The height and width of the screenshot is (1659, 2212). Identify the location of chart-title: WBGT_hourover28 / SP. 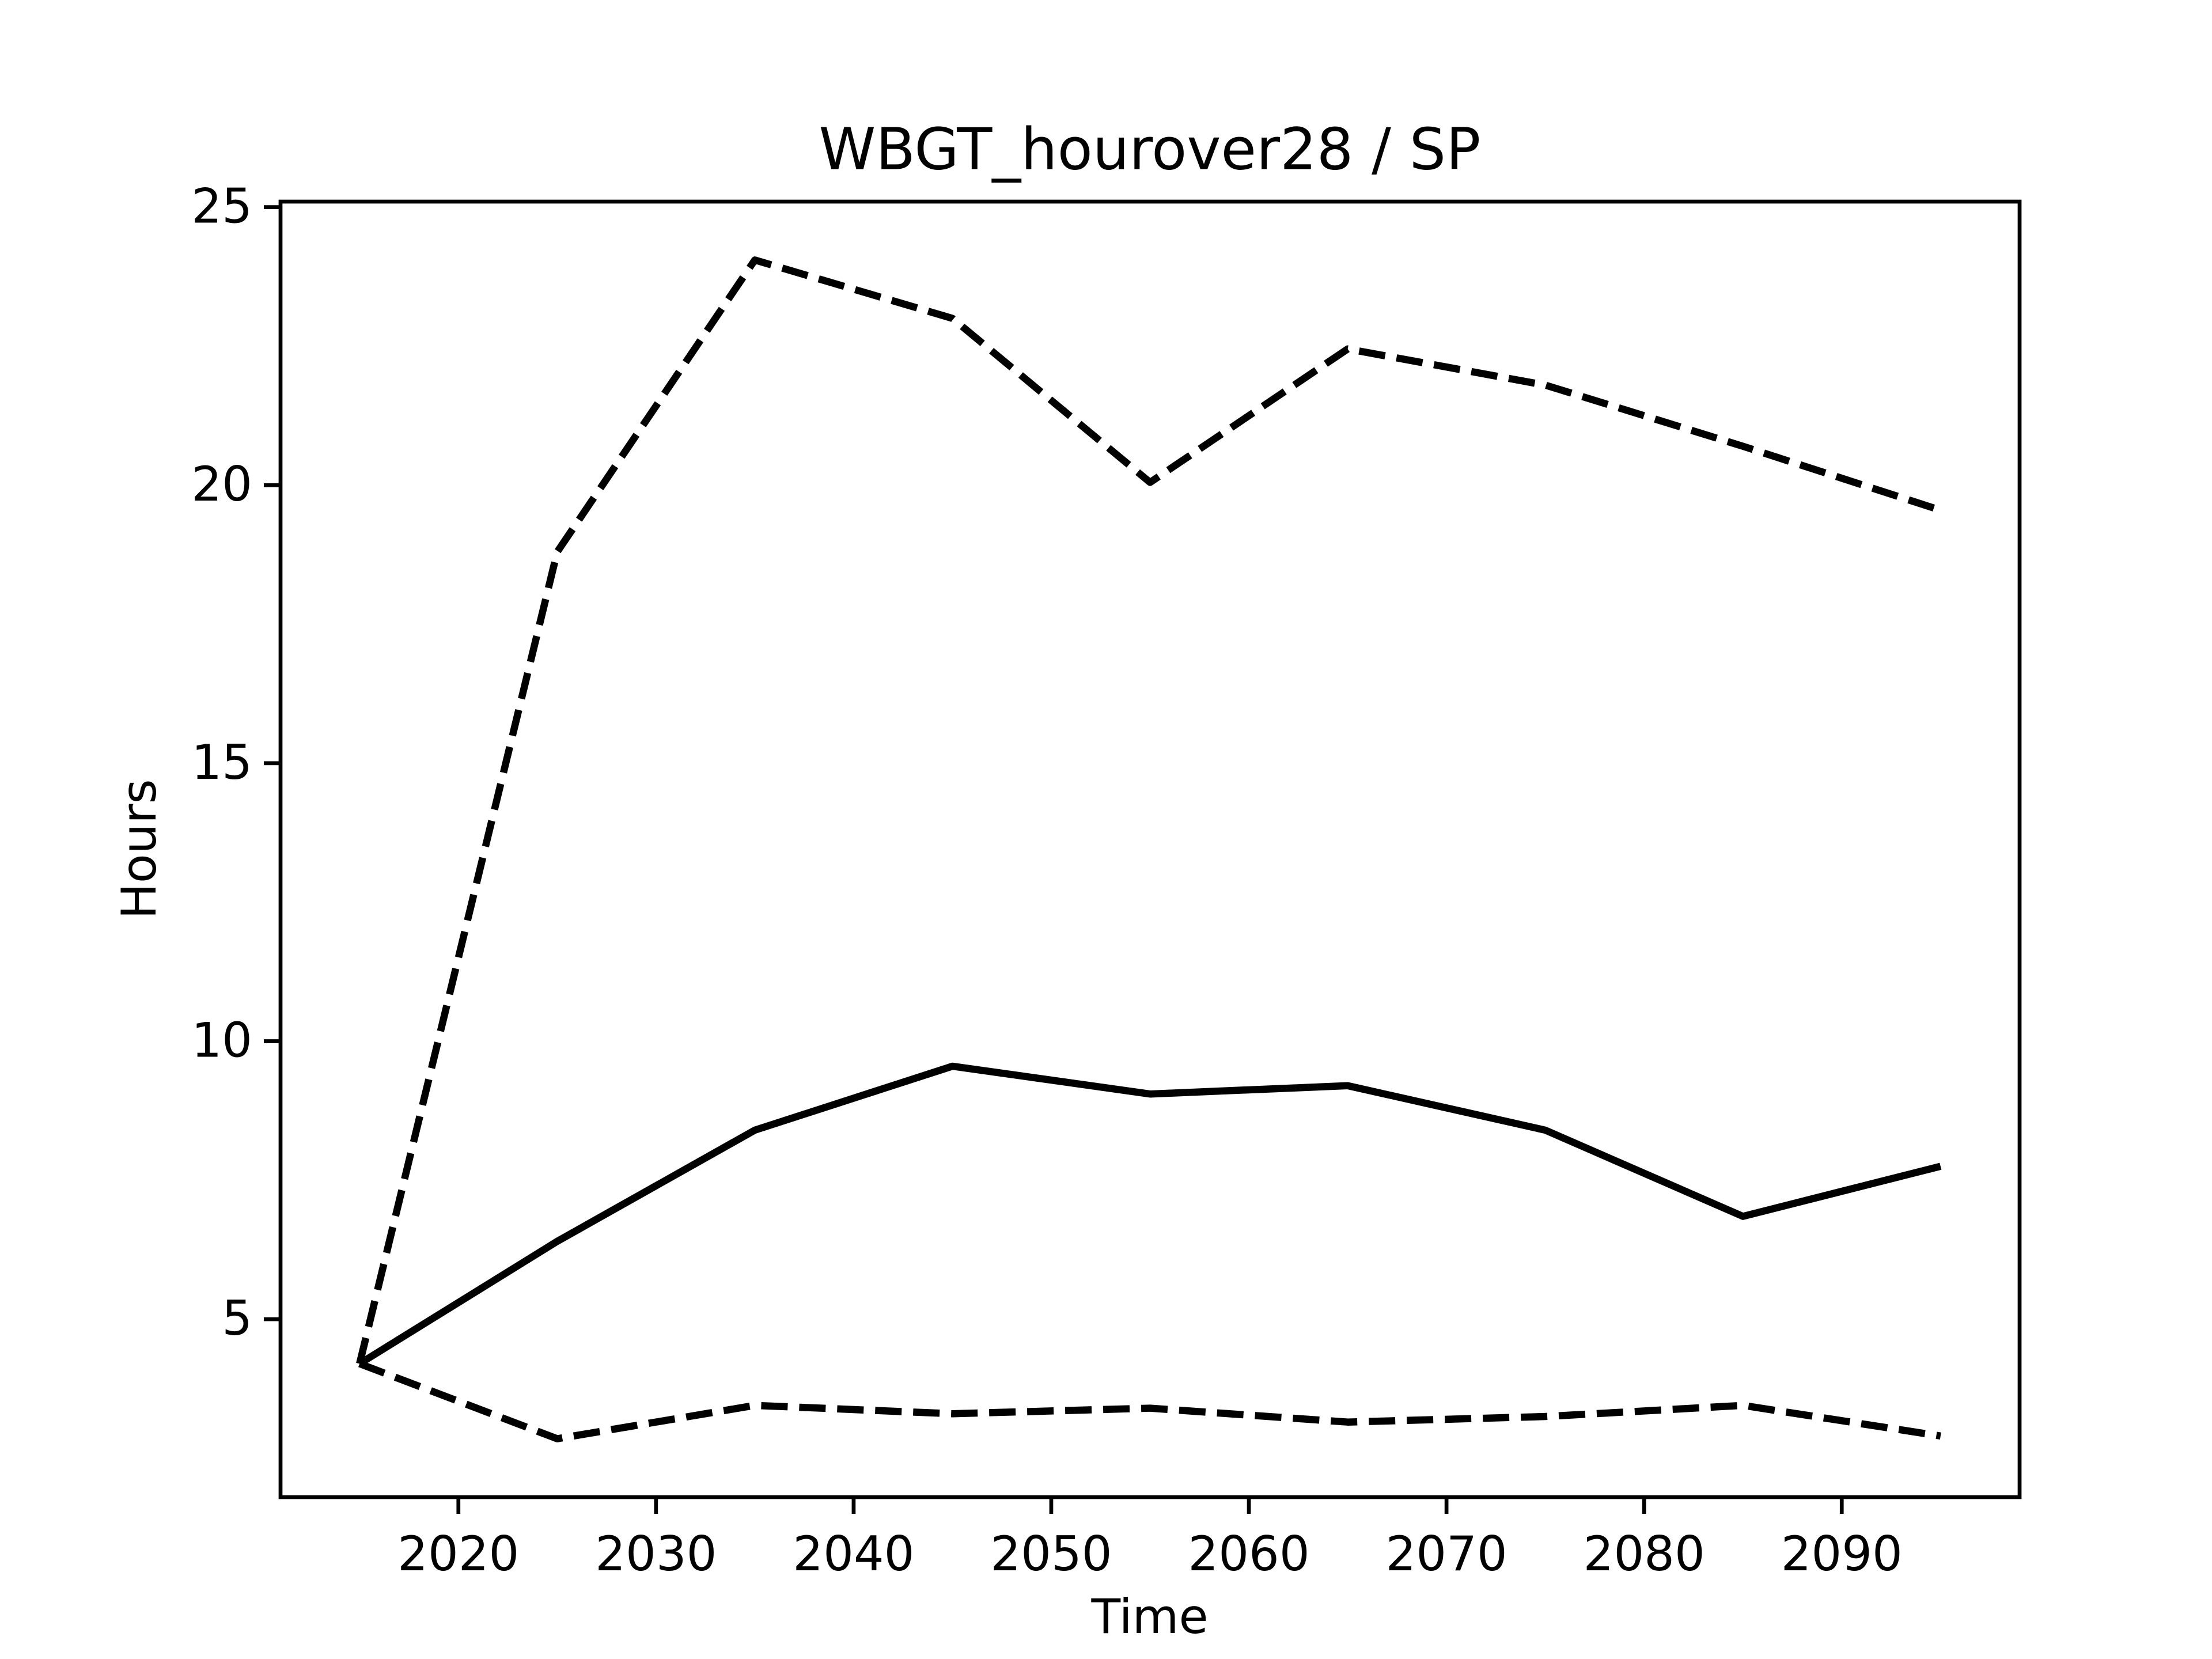
(1150, 149).